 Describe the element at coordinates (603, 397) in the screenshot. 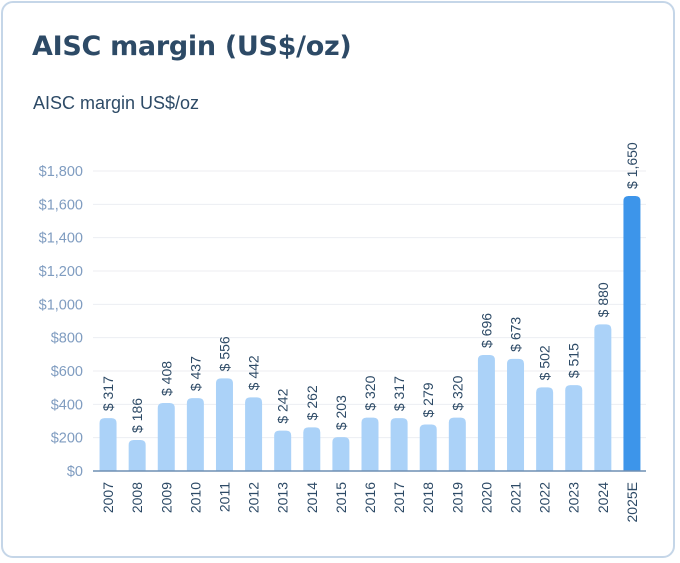

I see `bar-2024` at that location.